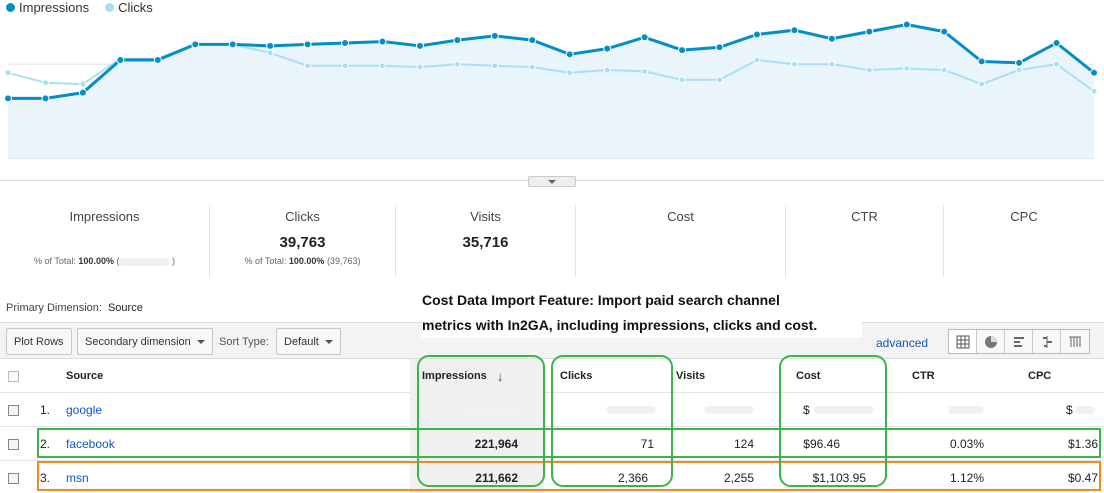 This screenshot has height=493, width=1104. What do you see at coordinates (864, 216) in the screenshot?
I see `scorecard-label: CTR` at bounding box center [864, 216].